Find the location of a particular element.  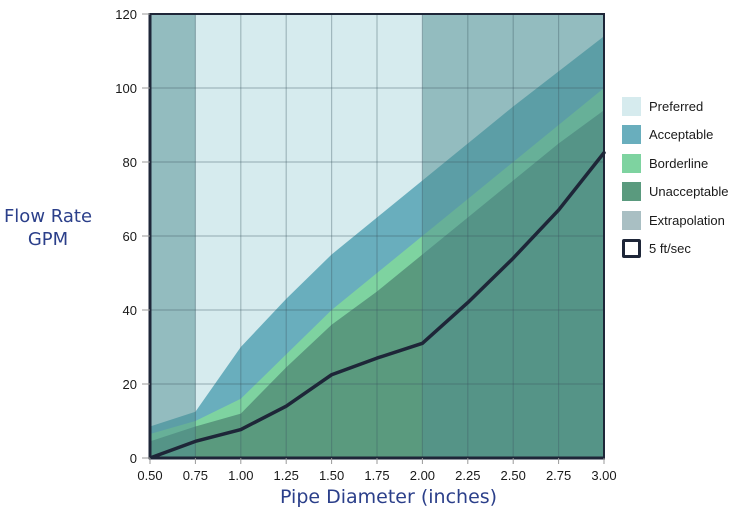

legend-item-acceptable: Acceptable is located at coordinates (675, 135).